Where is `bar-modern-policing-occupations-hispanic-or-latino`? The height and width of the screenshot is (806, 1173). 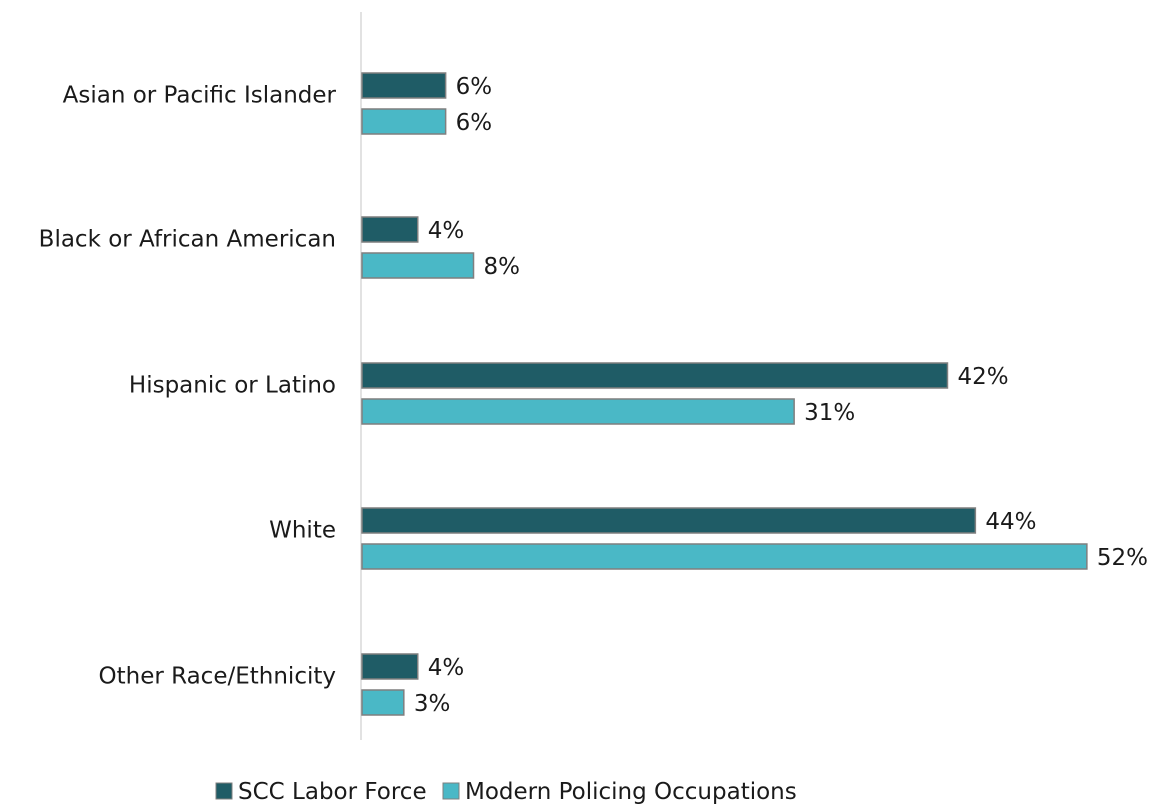
bar-modern-policing-occupations-hispanic-or-latino is located at coordinates (578, 411).